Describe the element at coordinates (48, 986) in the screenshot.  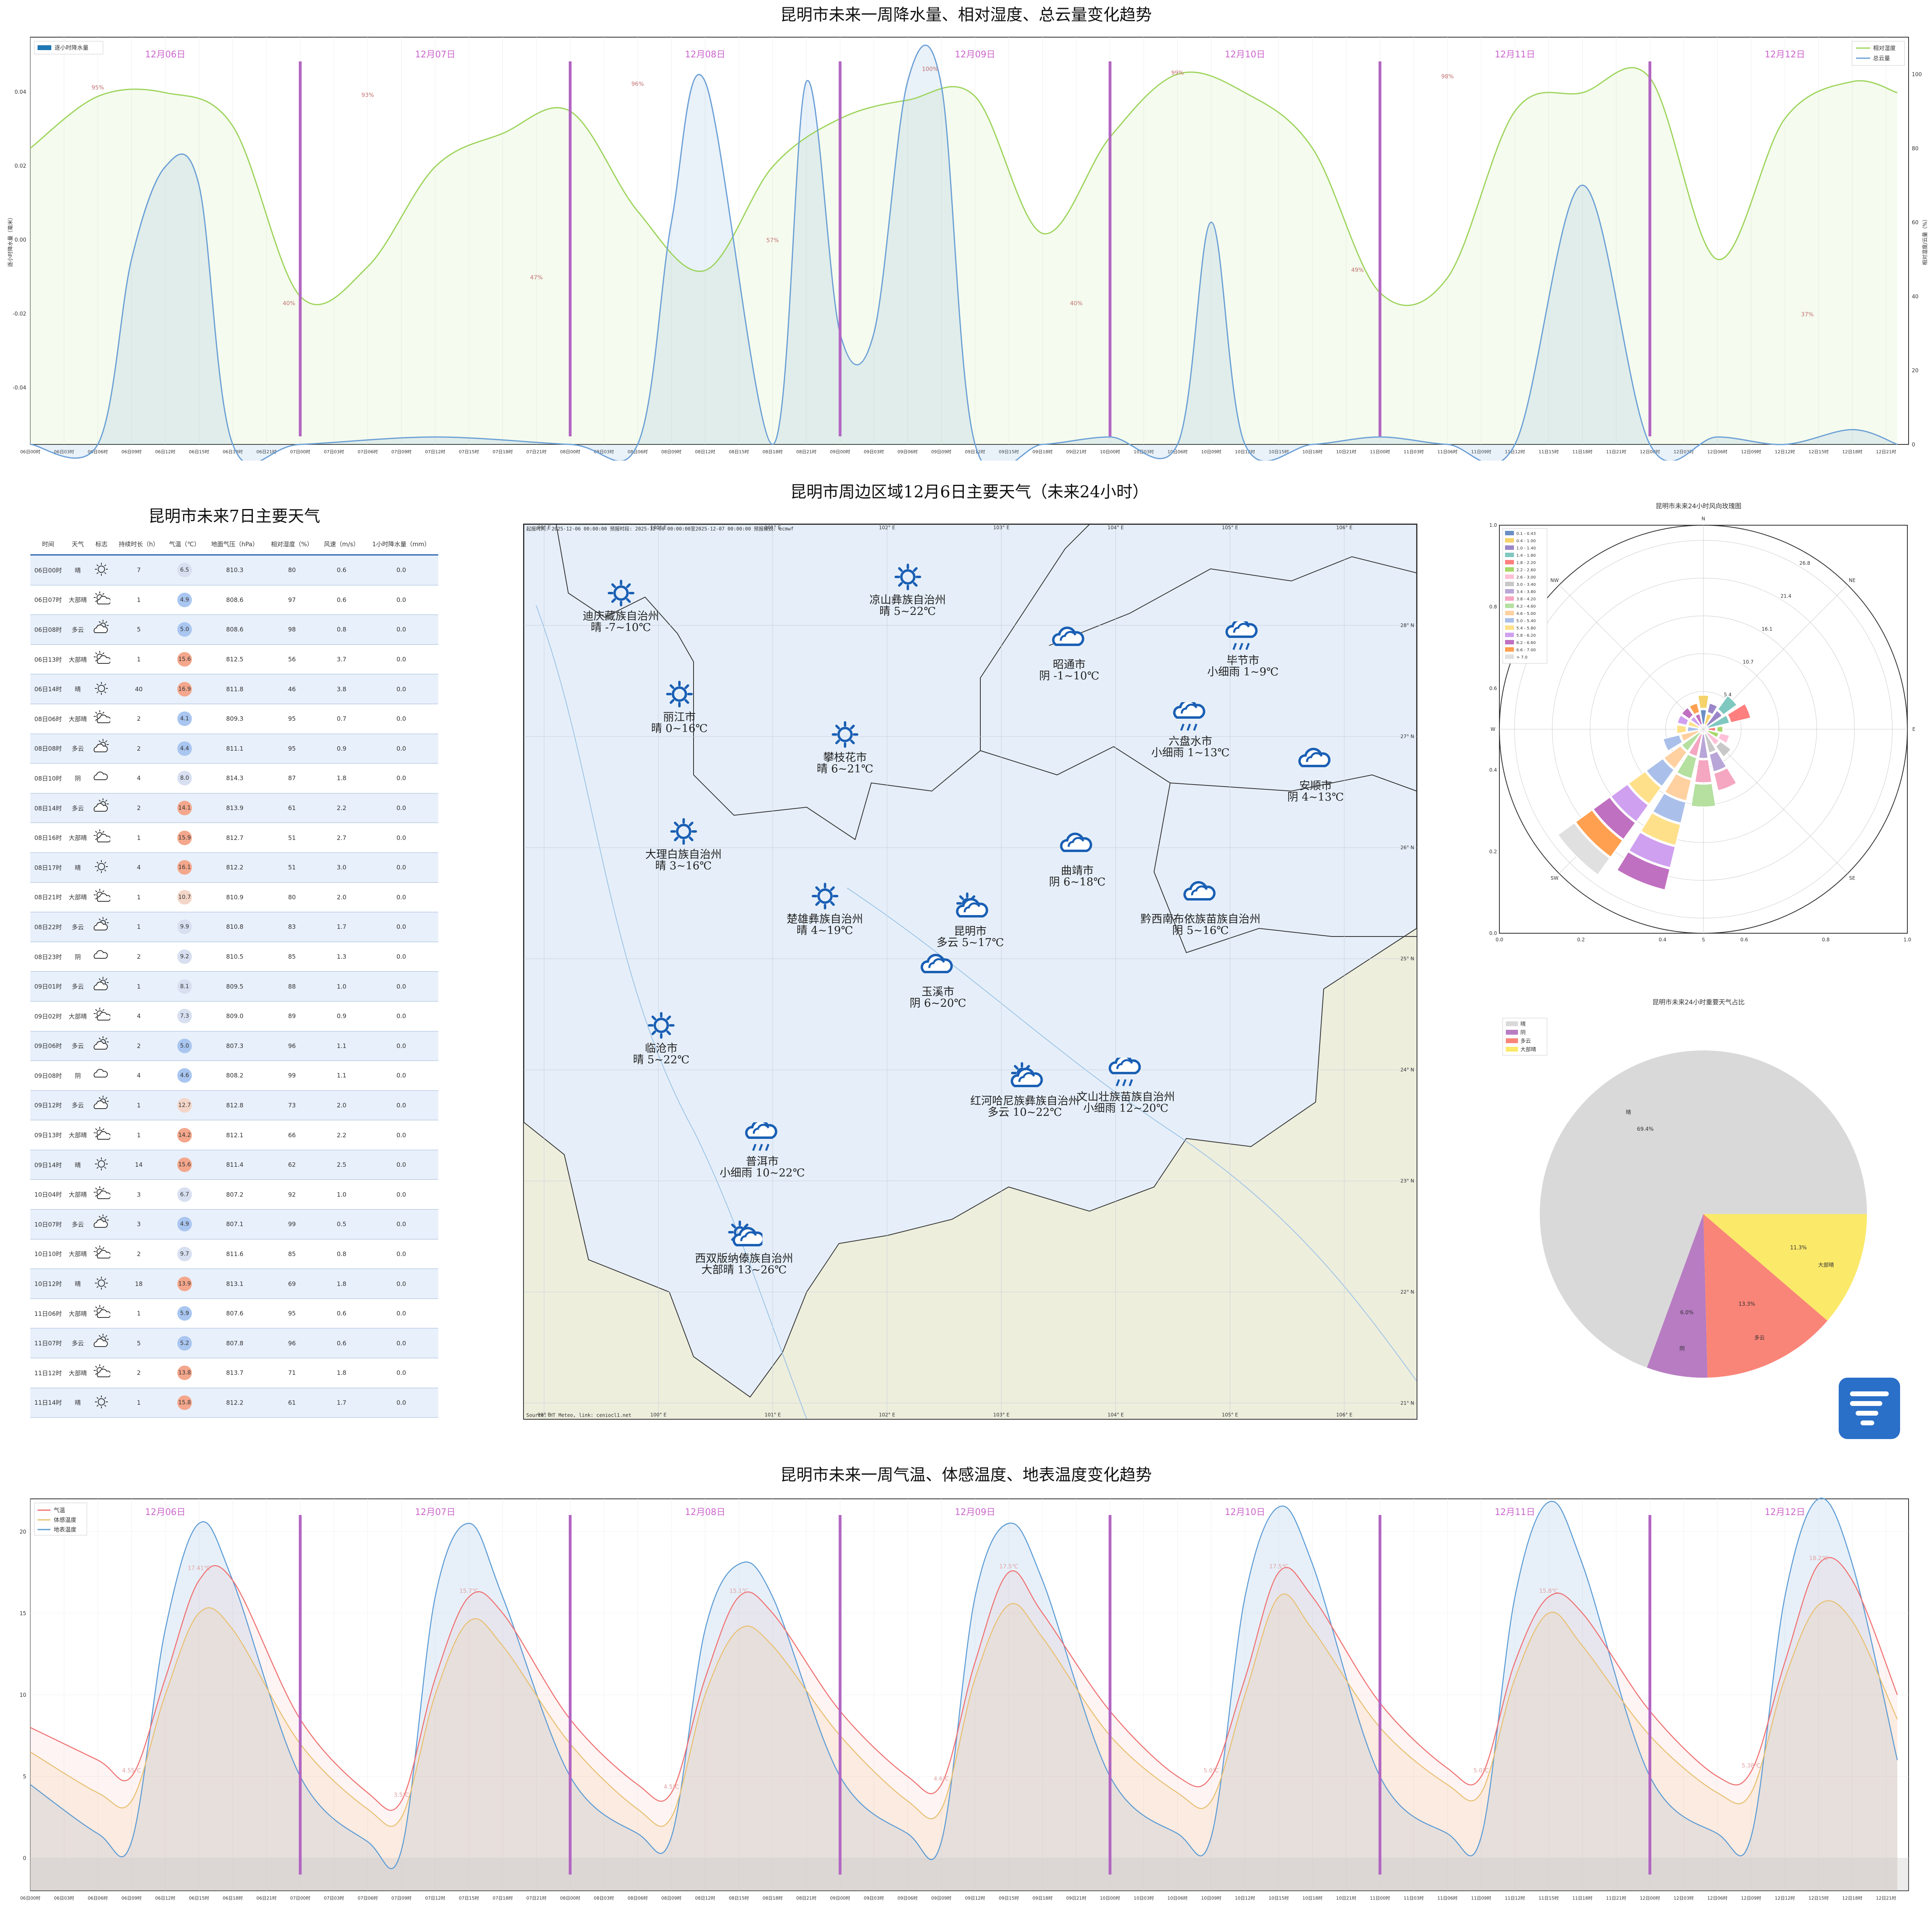
I see `table-cell: 09日01时` at that location.